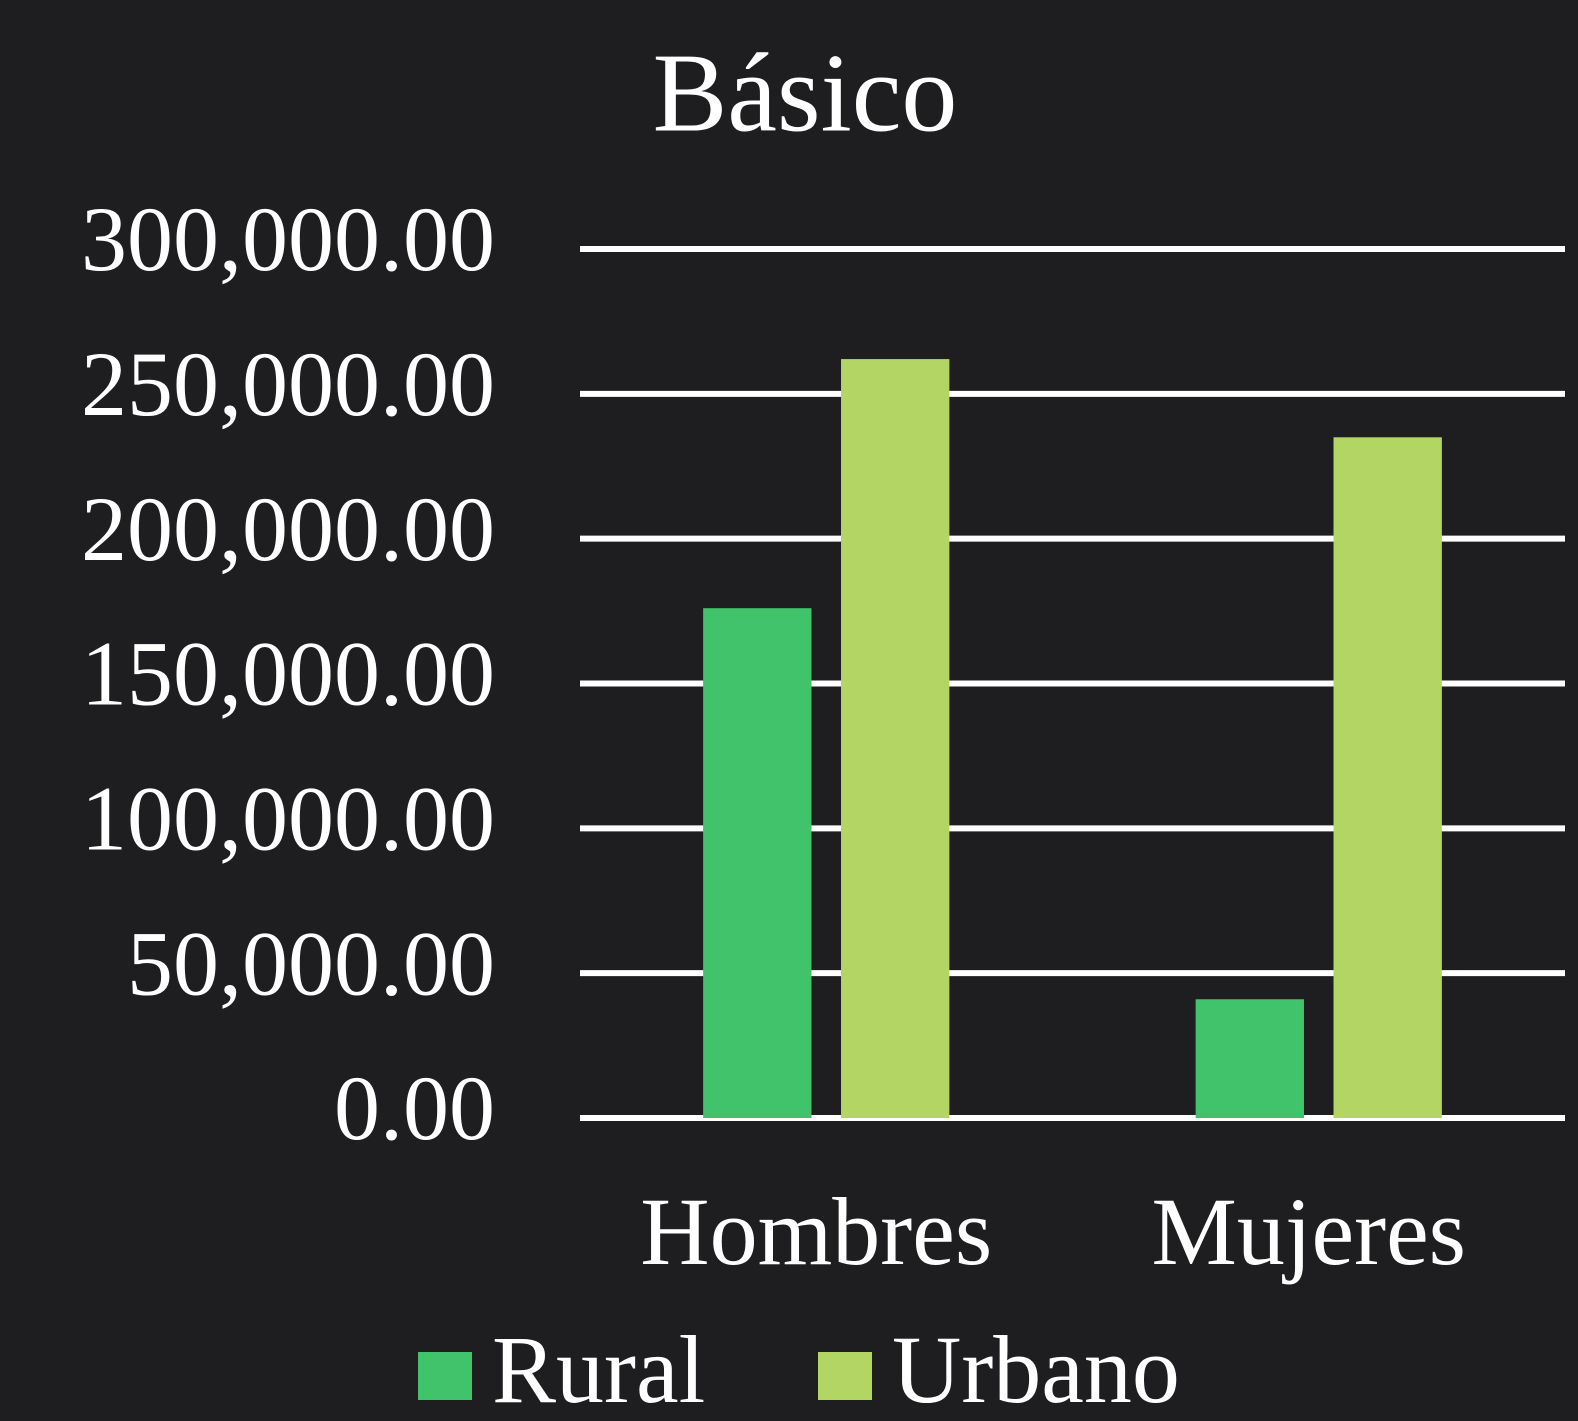 This screenshot has width=1578, height=1421. I want to click on y-tick-label: 0.00, so click(414, 1108).